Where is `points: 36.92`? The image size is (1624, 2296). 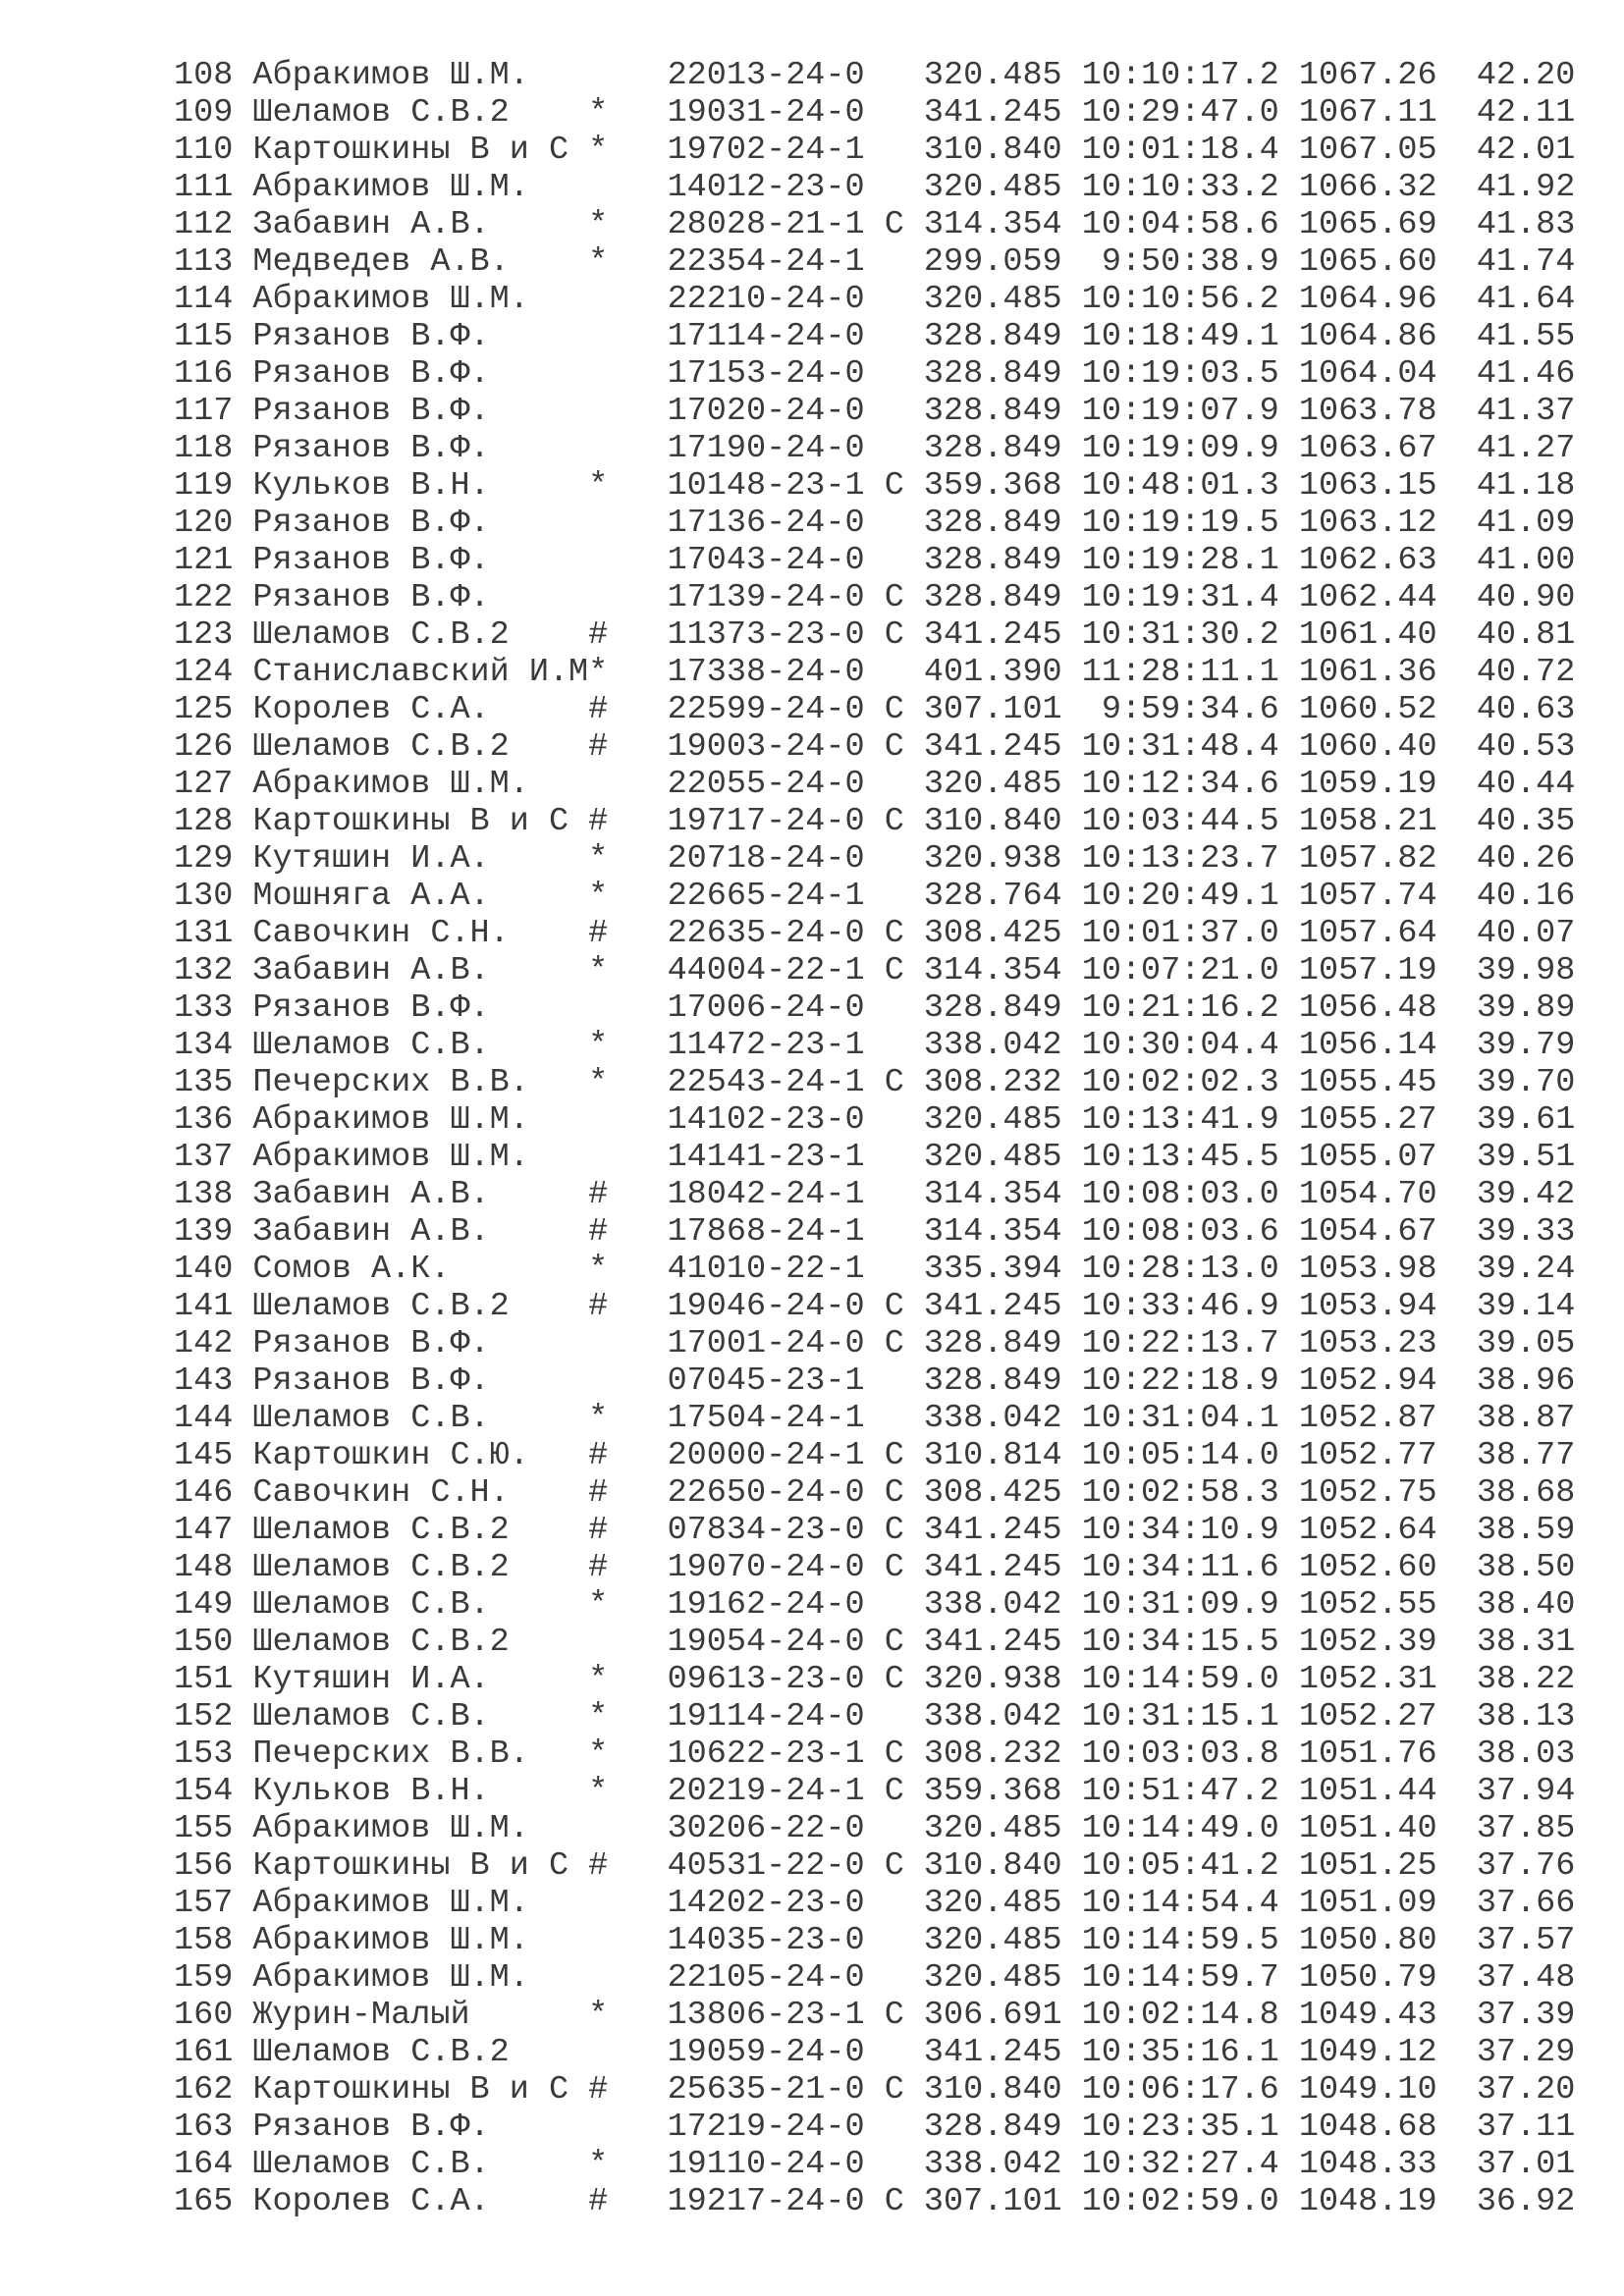 points: 36.92 is located at coordinates (1526, 2201).